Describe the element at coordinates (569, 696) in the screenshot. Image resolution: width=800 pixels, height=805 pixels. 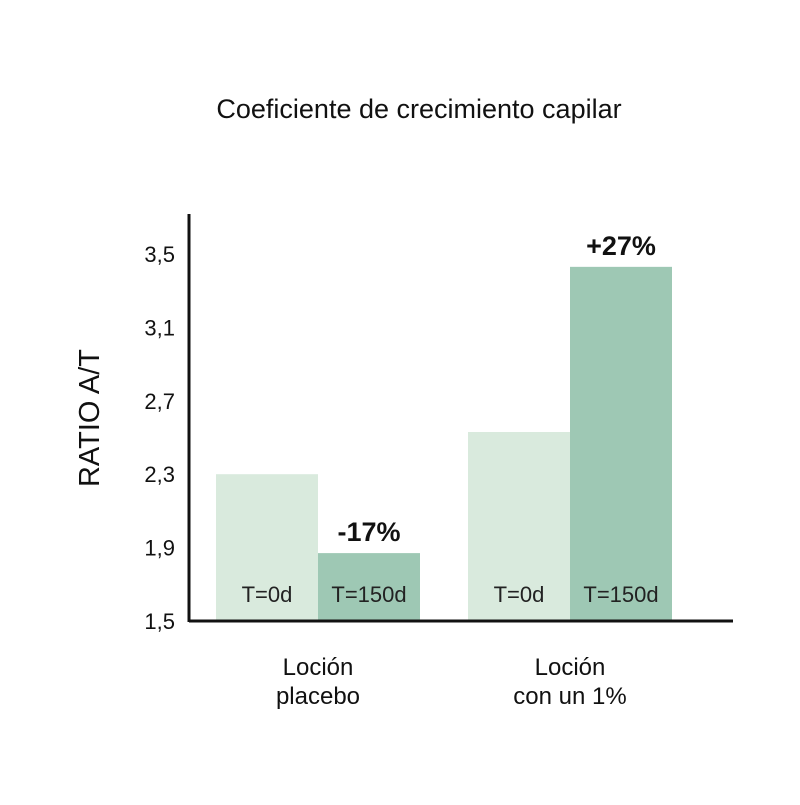
I see `category-label: con un 1%` at that location.